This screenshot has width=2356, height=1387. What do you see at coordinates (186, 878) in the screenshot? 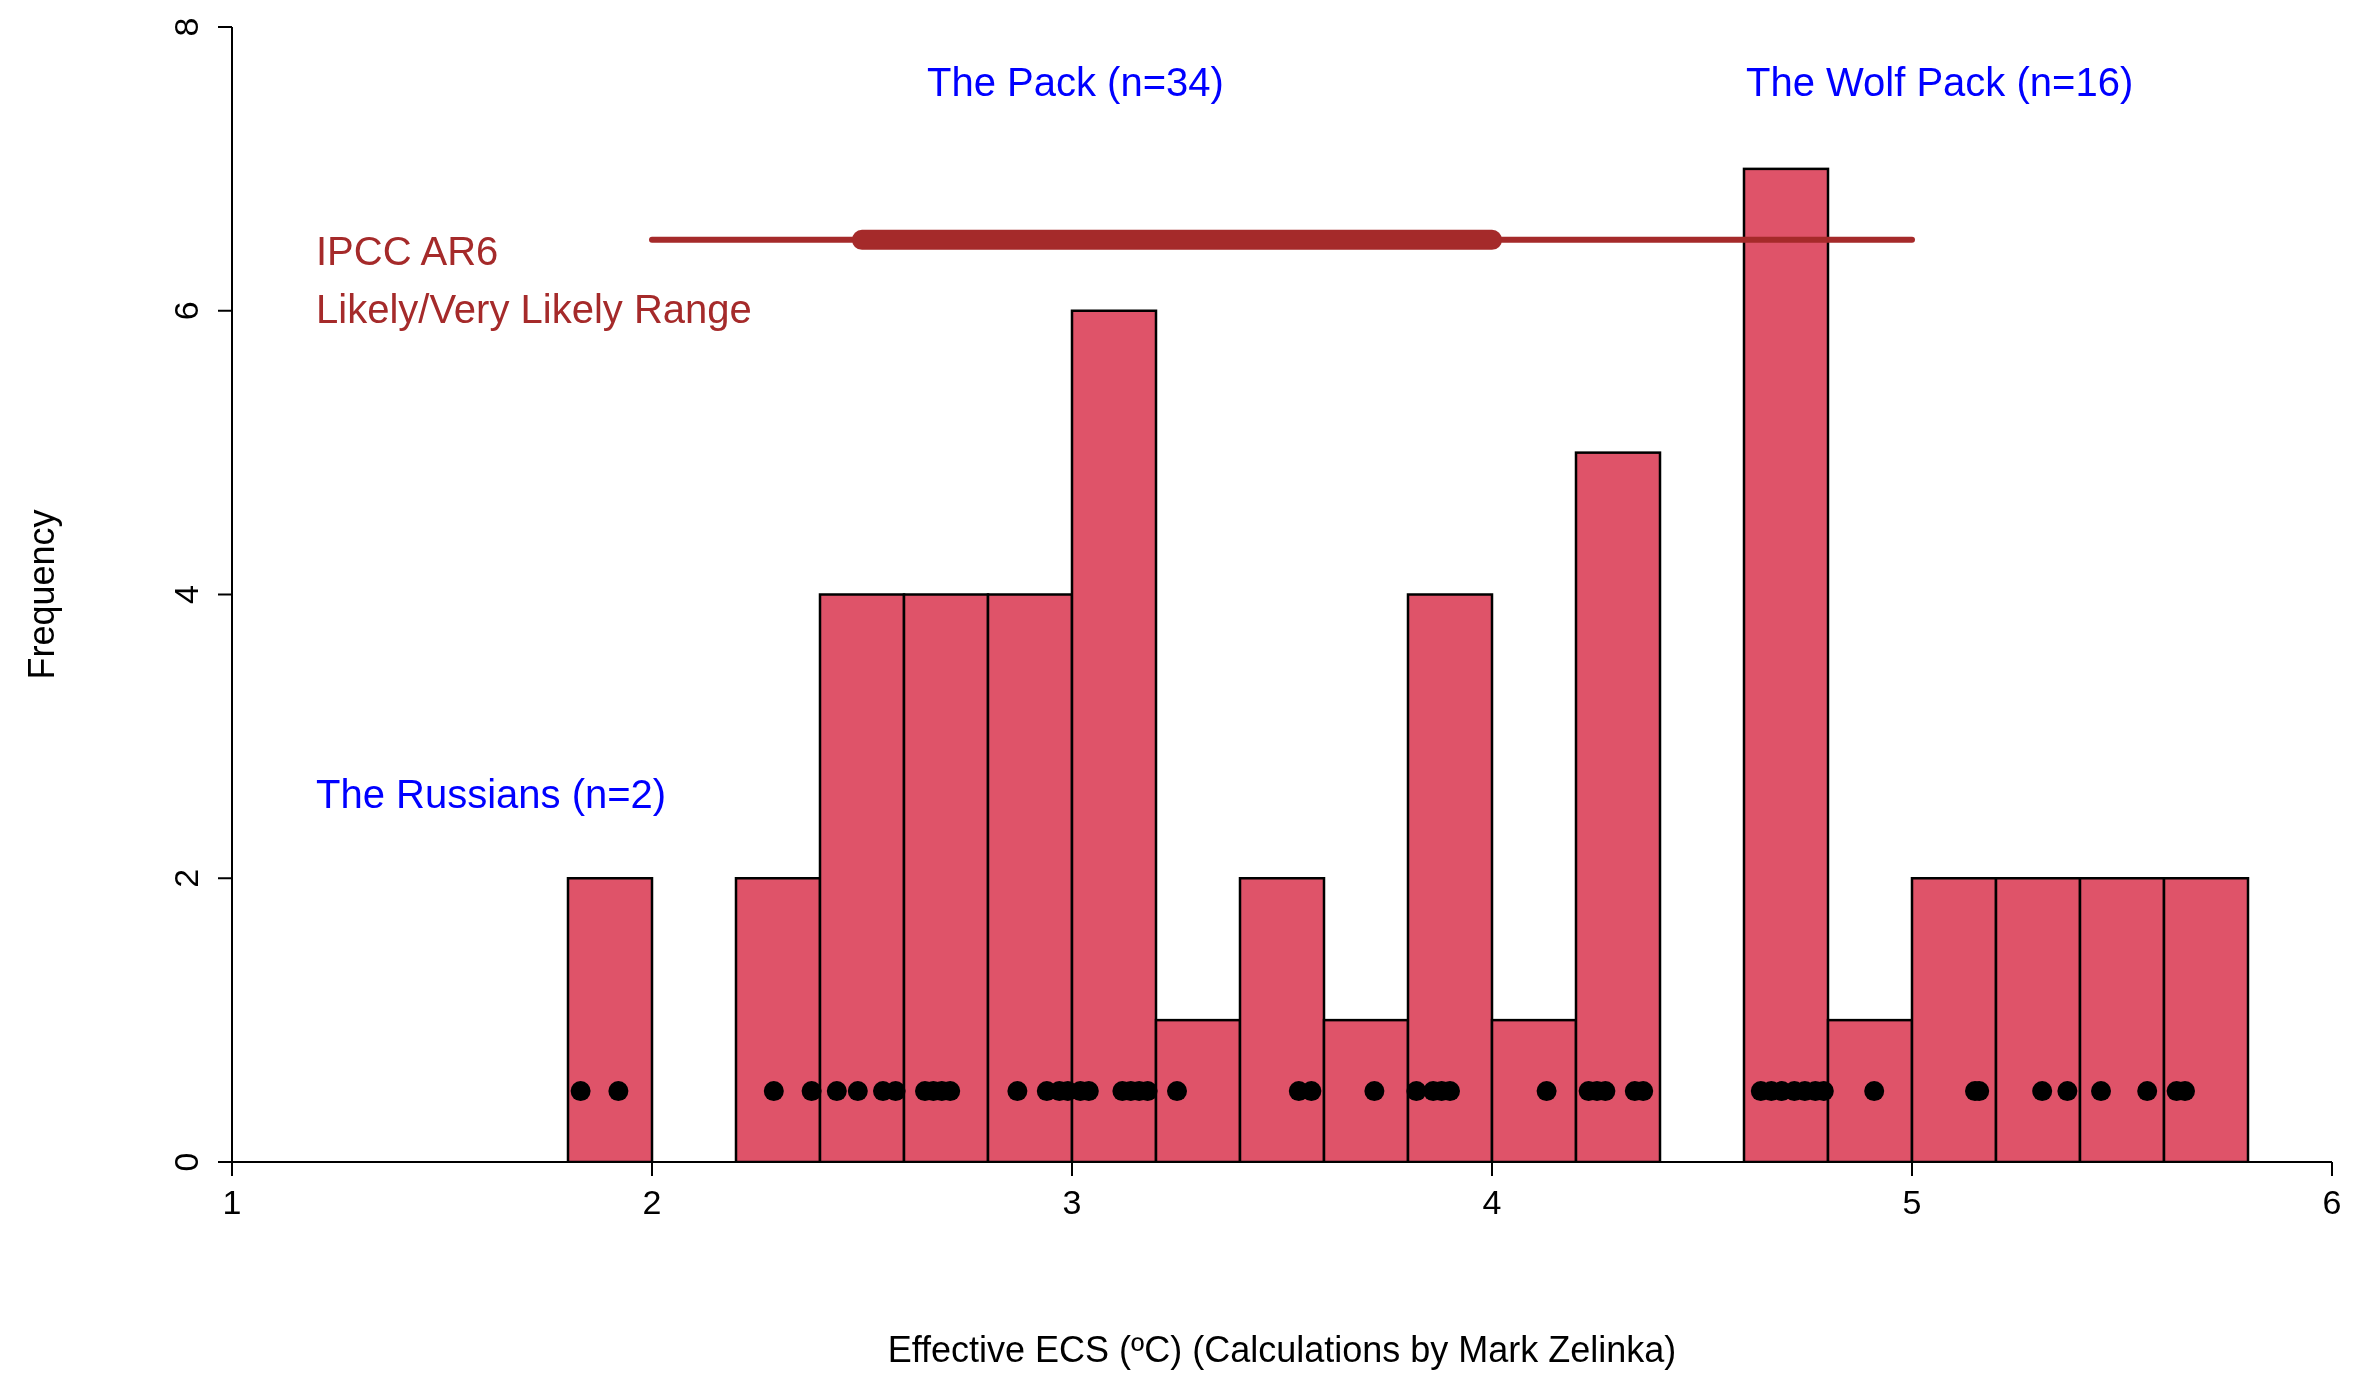
I see `y-tick-label: 2` at bounding box center [186, 878].